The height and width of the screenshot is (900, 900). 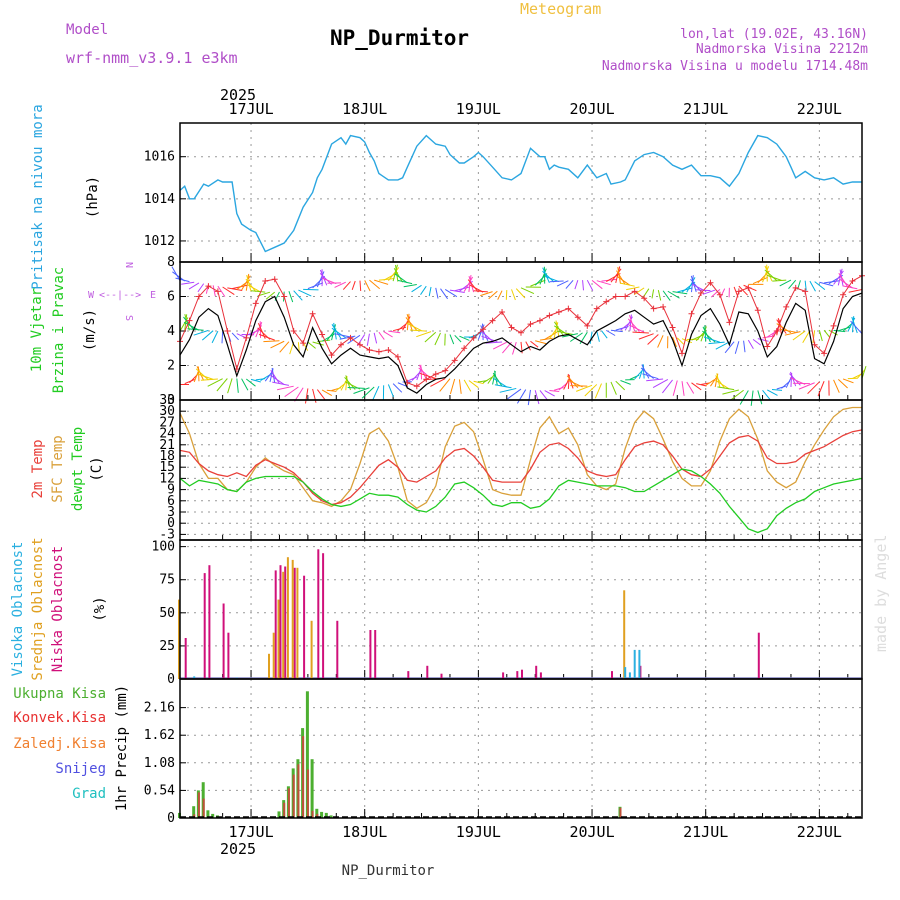 I want to click on day-label-bottom: 17JUL, so click(x=250, y=832).